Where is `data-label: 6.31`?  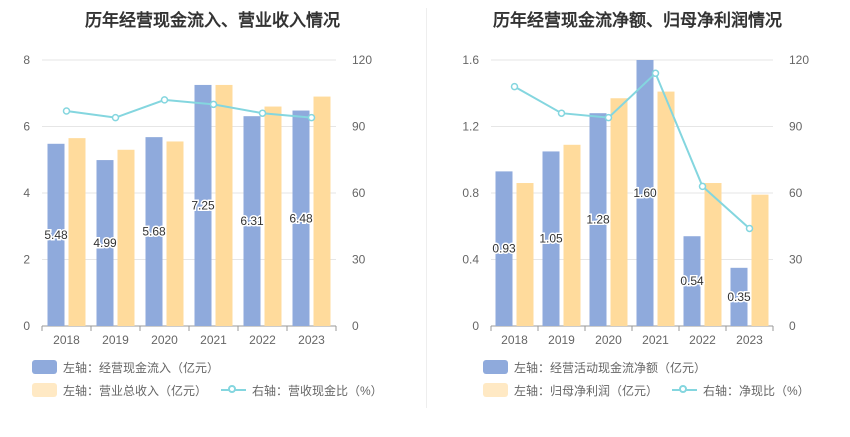 data-label: 6.31 is located at coordinates (252, 221).